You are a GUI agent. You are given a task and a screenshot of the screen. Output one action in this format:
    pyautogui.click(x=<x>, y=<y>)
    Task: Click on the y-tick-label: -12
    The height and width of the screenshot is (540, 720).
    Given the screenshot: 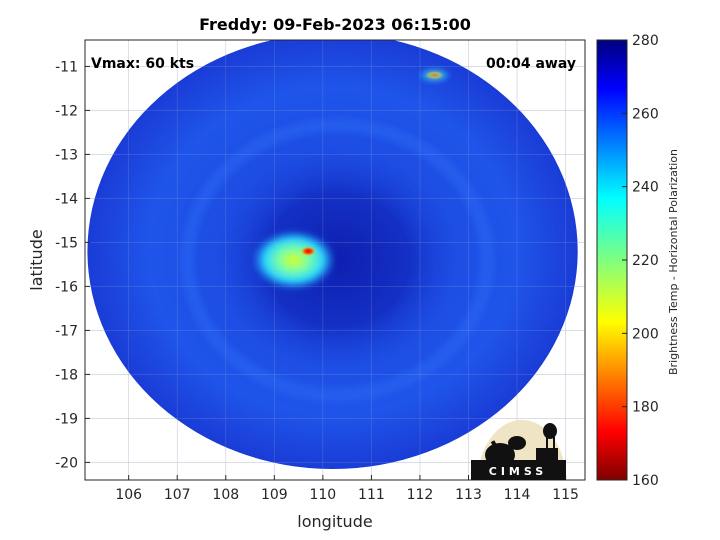 What is the action you would take?
    pyautogui.click(x=66, y=111)
    